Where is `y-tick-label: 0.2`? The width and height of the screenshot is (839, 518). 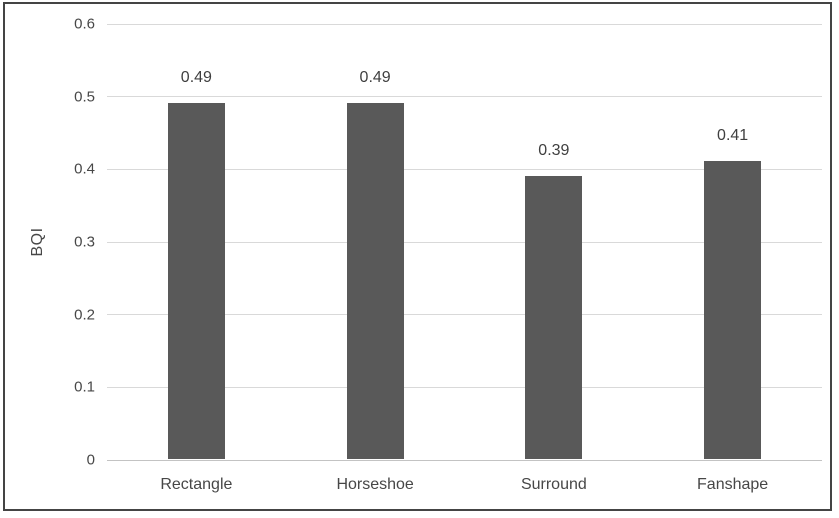 y-tick-label: 0.2 is located at coordinates (84, 315).